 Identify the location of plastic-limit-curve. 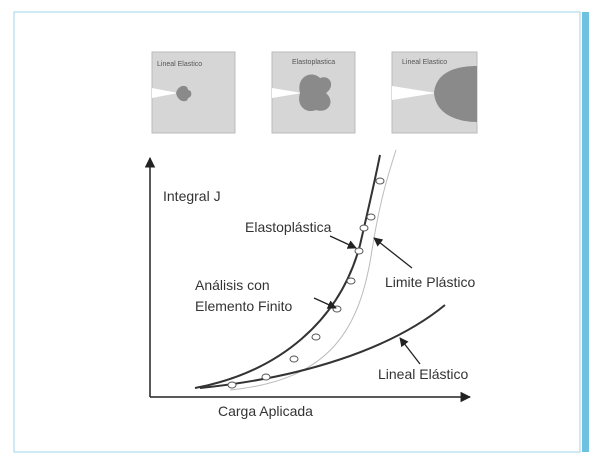
(313, 270).